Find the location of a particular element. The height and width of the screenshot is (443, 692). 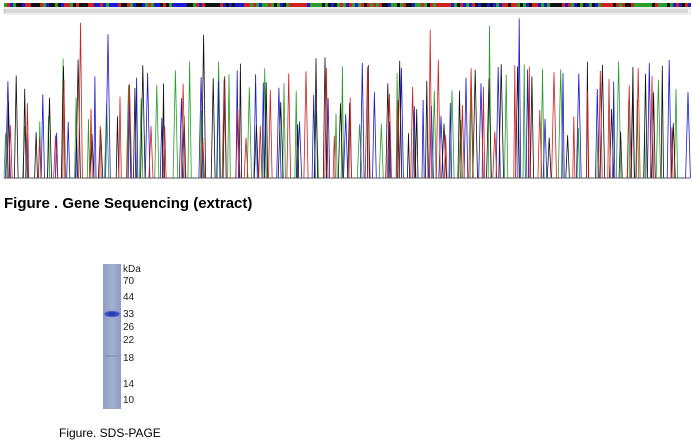

lane is located at coordinates (112, 336).